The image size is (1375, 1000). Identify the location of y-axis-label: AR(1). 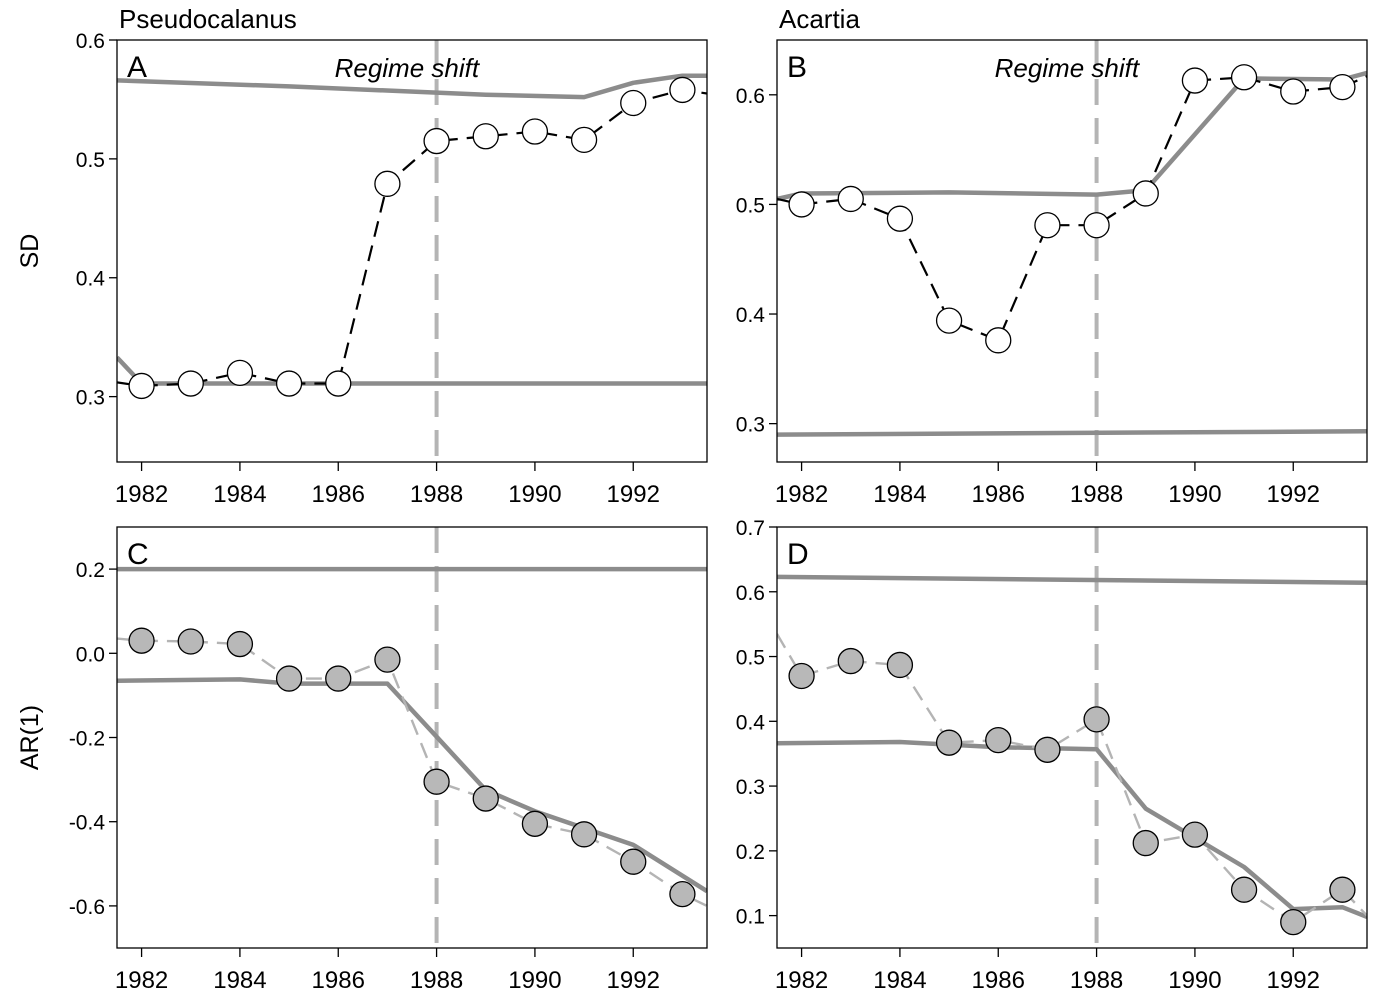
(30, 737).